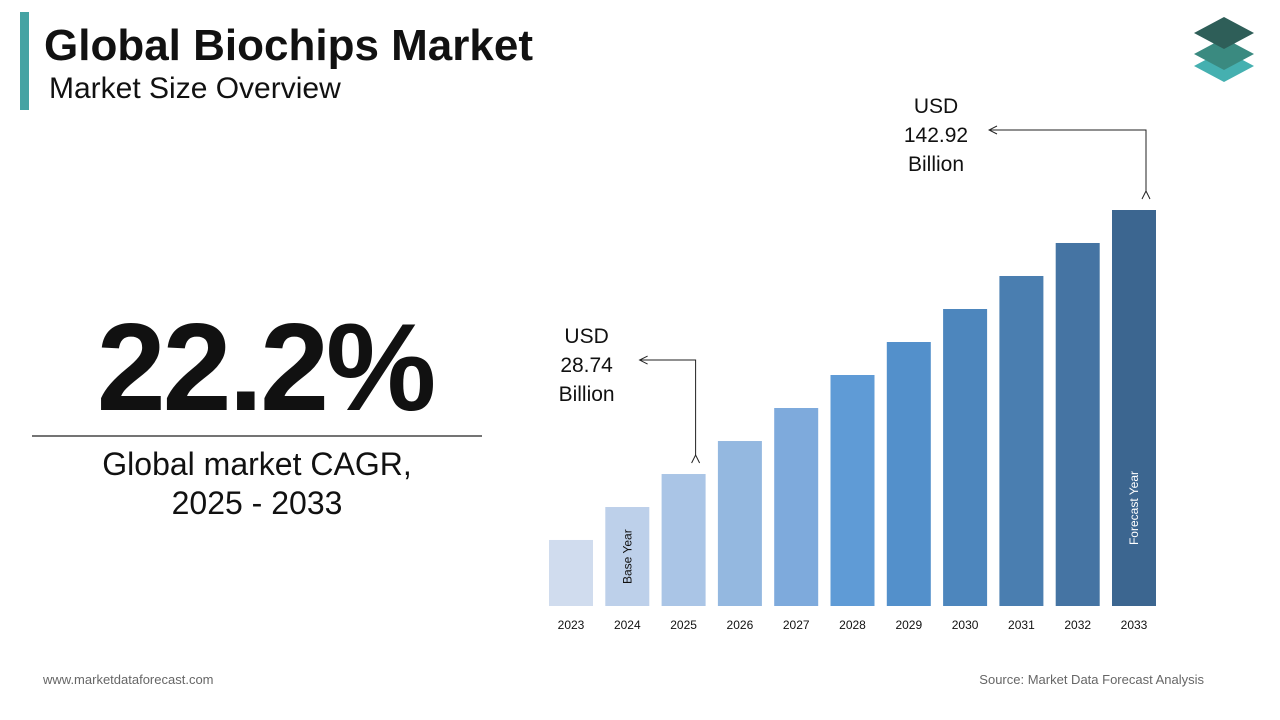 This screenshot has width=1280, height=720. I want to click on subtitle: Market Size Overview, so click(195, 88).